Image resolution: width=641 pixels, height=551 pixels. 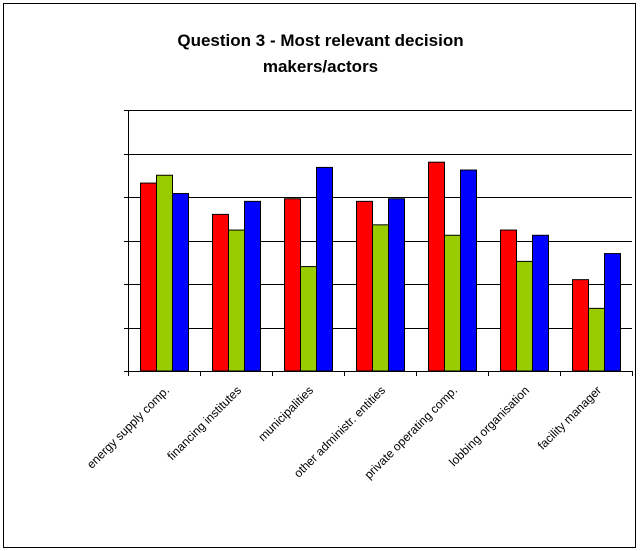 What do you see at coordinates (489, 426) in the screenshot?
I see `x-tick-label: lobbing organisation` at bounding box center [489, 426].